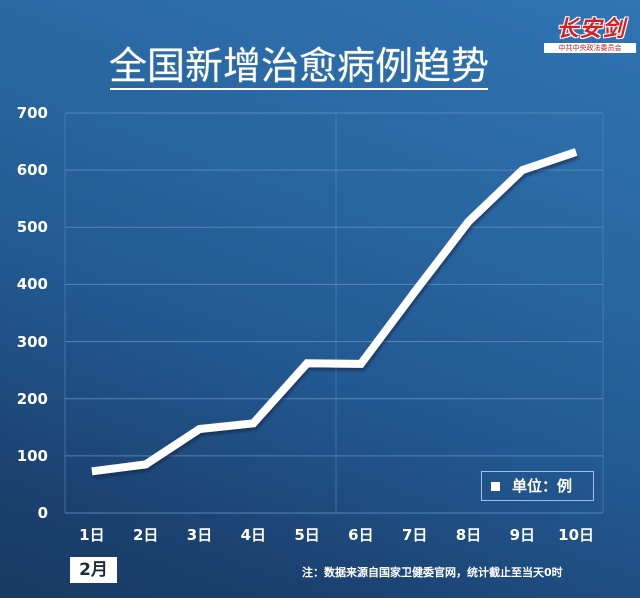 The width and height of the screenshot is (640, 598). What do you see at coordinates (32, 341) in the screenshot?
I see `y-tick-label: 300` at bounding box center [32, 341].